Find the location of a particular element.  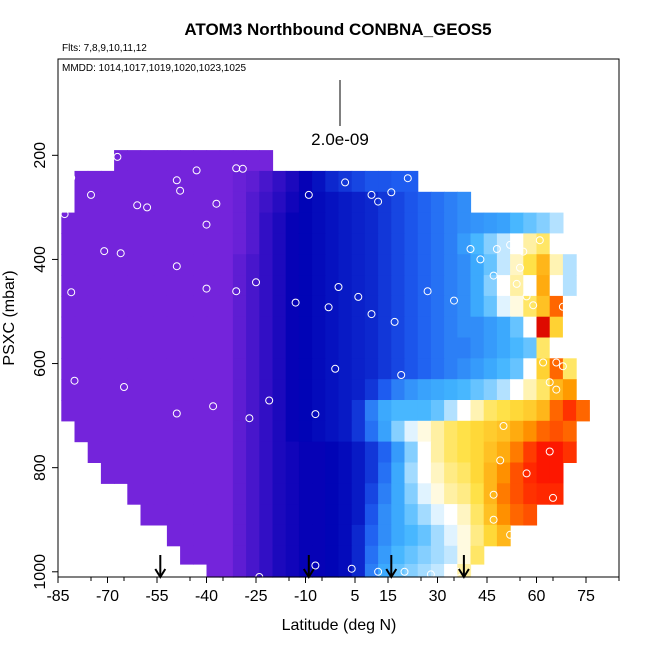

x-tick-label: -10 is located at coordinates (305, 596).